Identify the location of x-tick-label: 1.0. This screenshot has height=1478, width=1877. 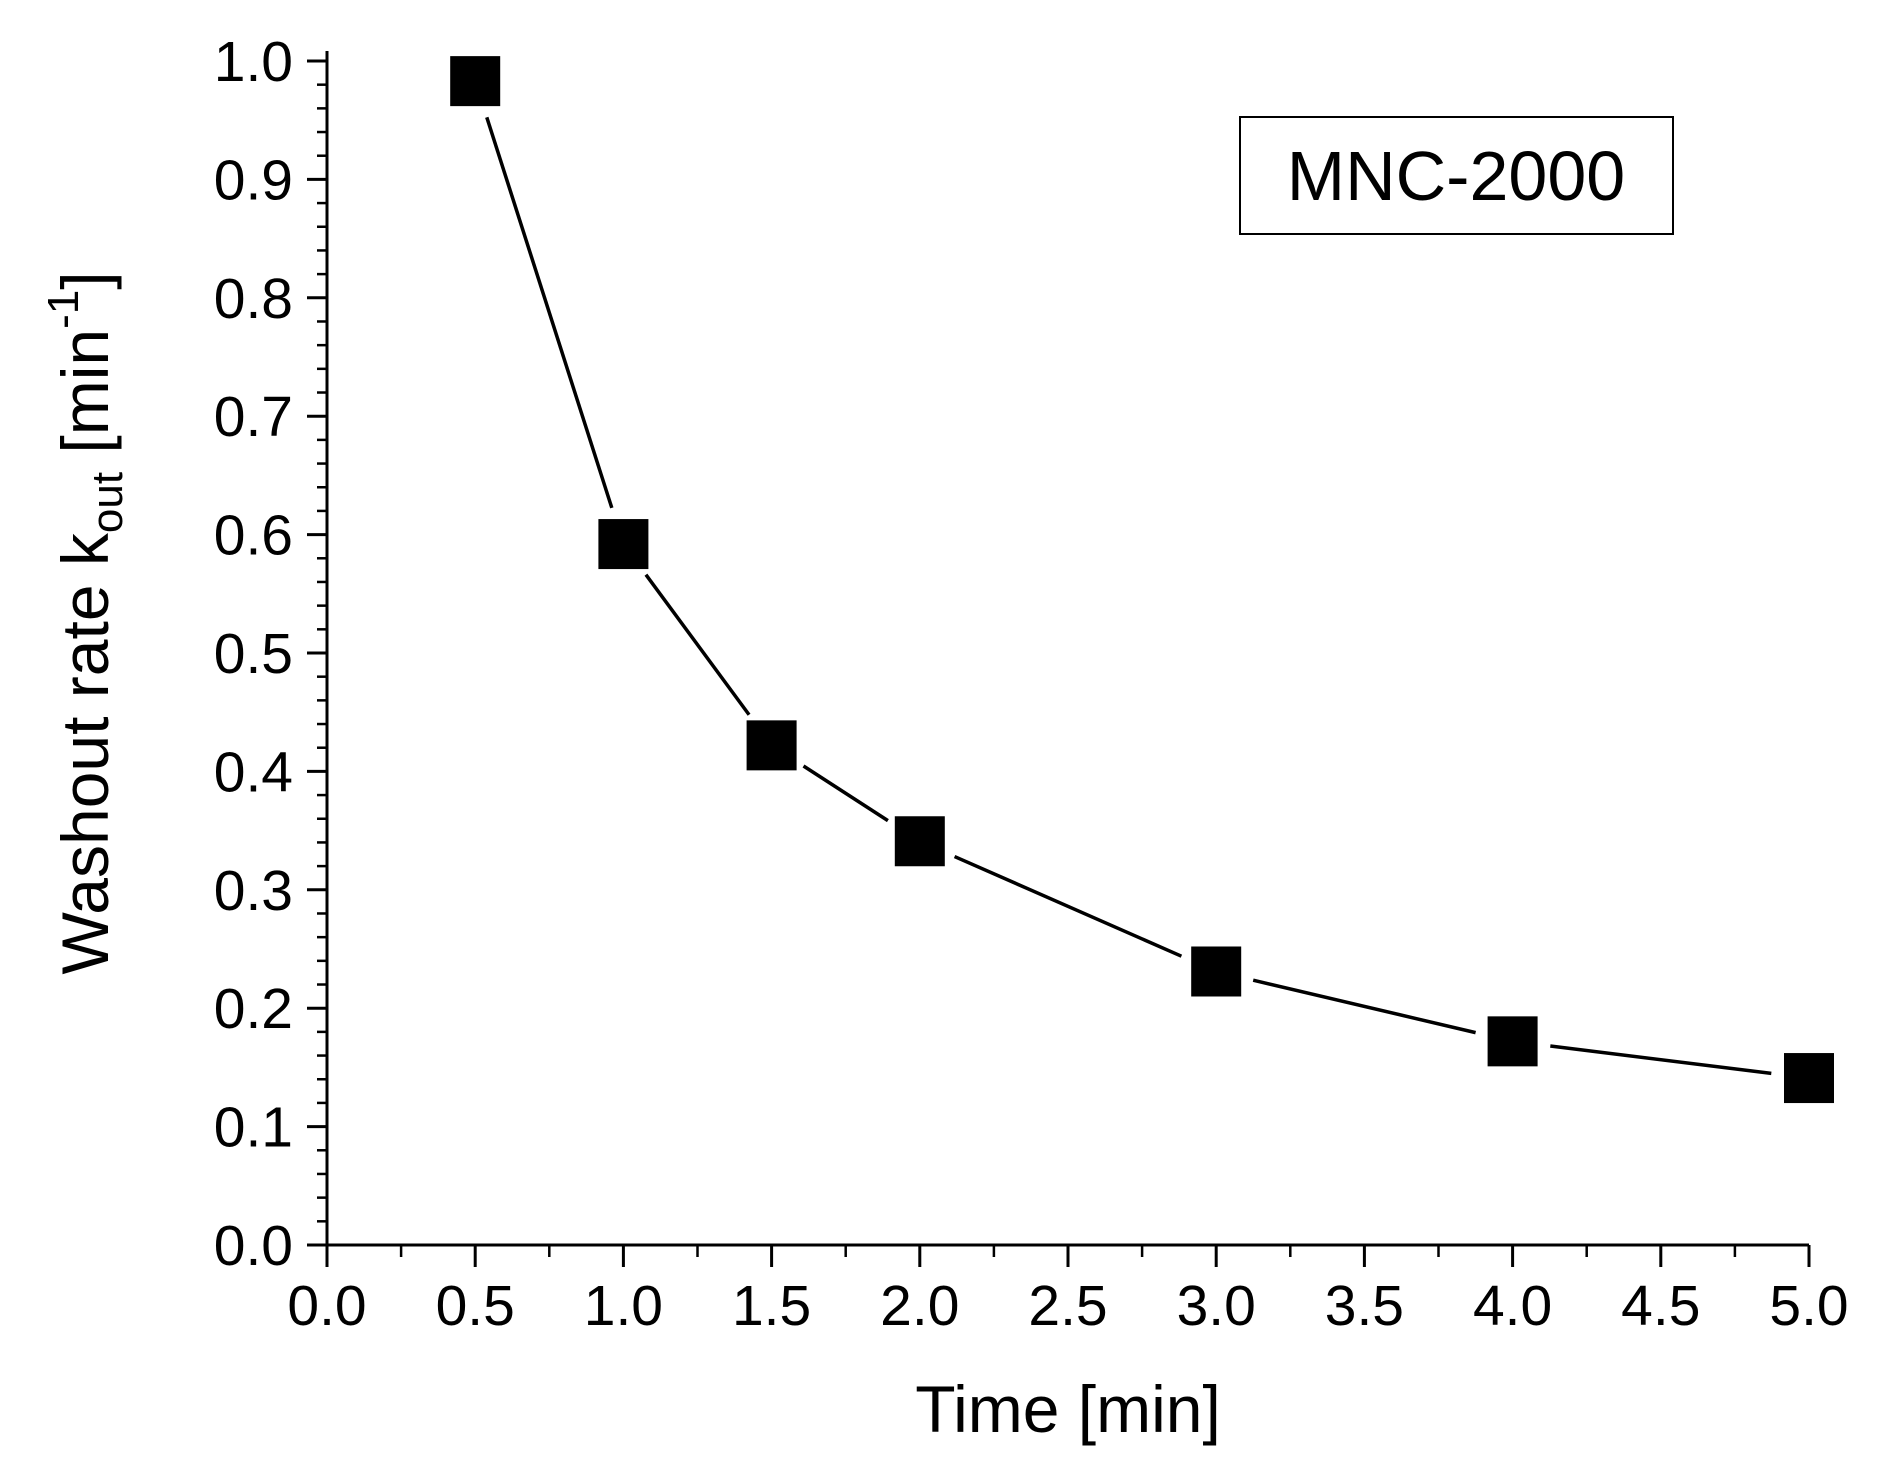
(623, 1306).